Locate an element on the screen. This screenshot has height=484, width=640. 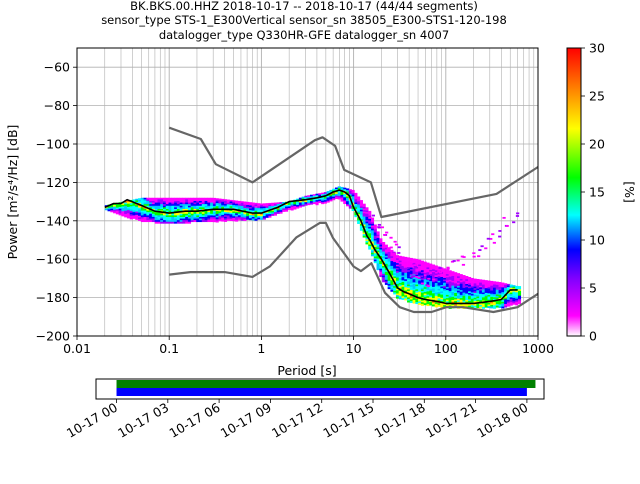
colorbar-gradient is located at coordinates (574, 192).